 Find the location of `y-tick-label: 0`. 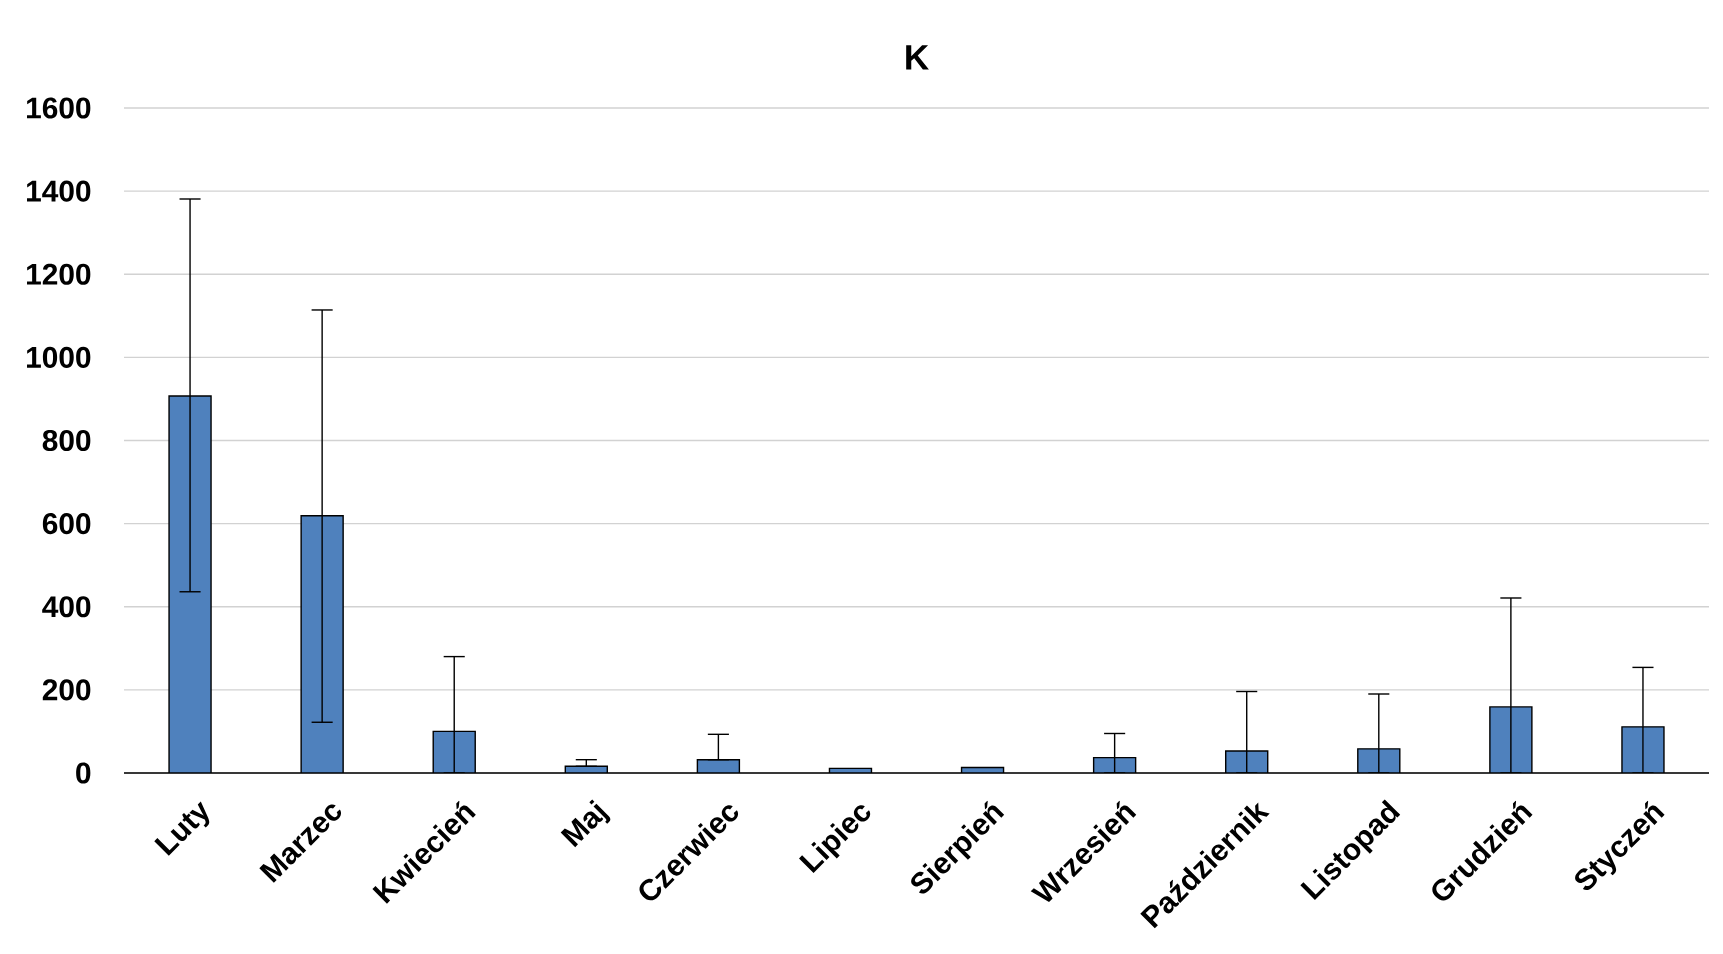

y-tick-label: 0 is located at coordinates (83, 773).